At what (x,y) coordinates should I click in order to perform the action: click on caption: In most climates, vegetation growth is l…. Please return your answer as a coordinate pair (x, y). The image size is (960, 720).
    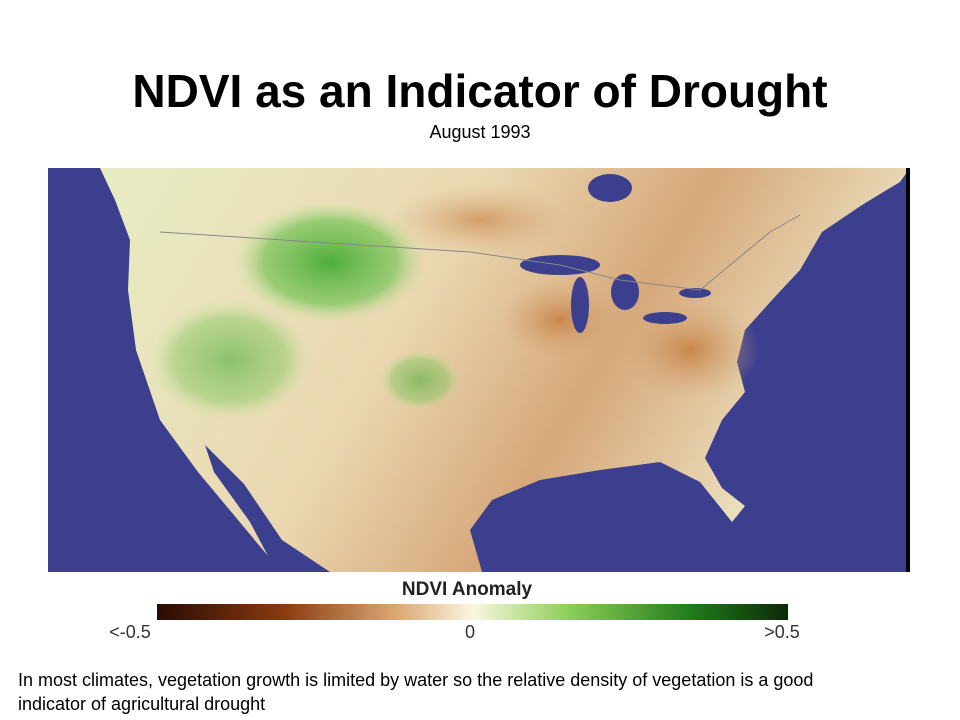
    Looking at the image, I should click on (416, 692).